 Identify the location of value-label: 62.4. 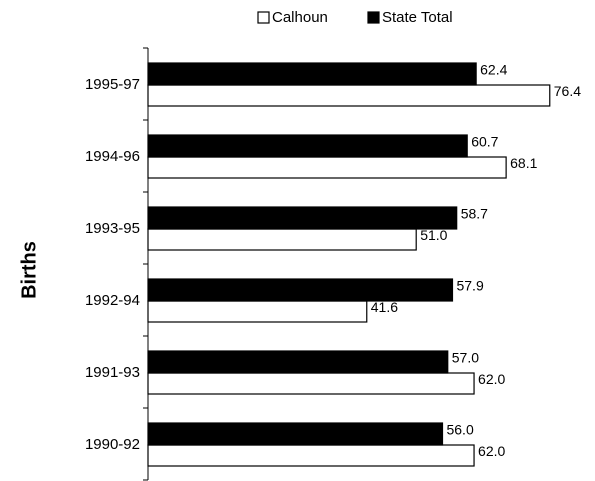
(493, 70).